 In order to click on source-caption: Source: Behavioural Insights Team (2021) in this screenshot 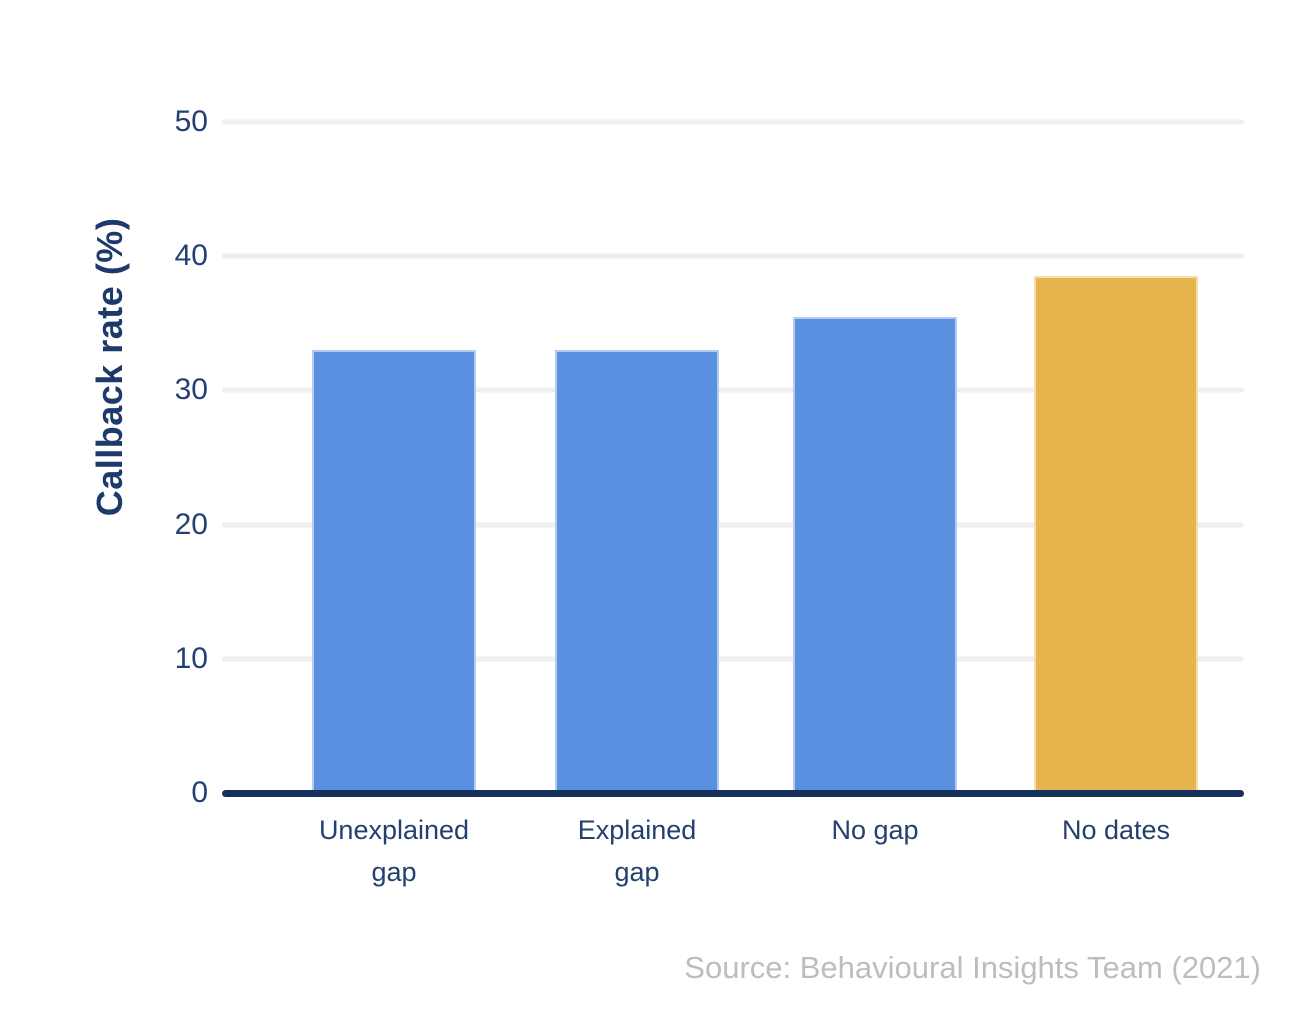, I will do `click(972, 967)`.